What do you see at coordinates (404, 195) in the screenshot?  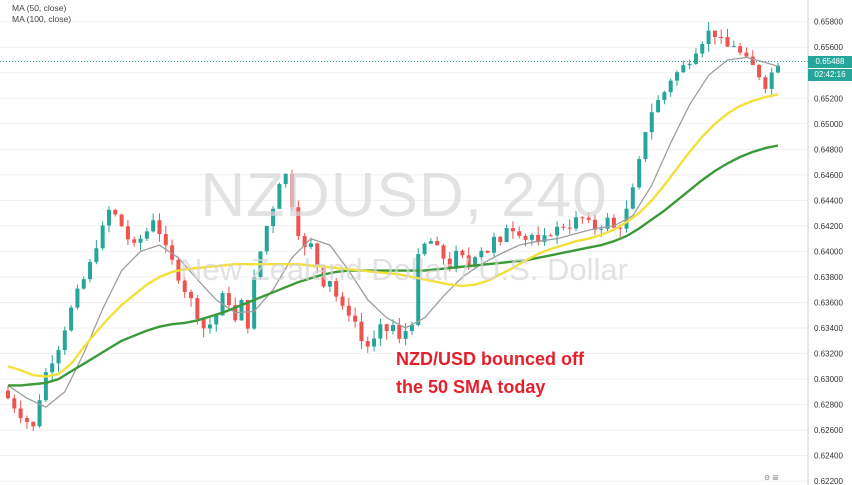 I see `symbol-watermark: NZDUSD, 240` at bounding box center [404, 195].